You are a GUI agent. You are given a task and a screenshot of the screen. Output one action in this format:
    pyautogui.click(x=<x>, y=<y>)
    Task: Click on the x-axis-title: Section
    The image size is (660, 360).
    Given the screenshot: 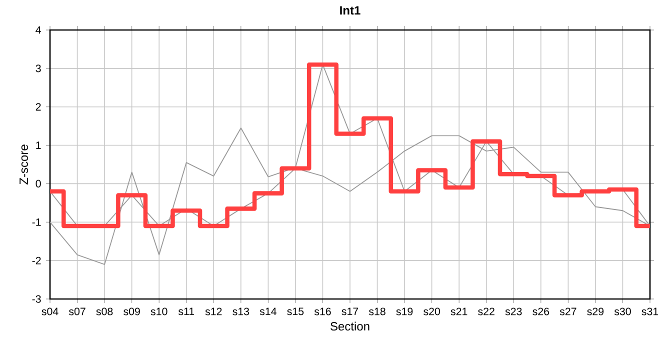 What is the action you would take?
    pyautogui.click(x=350, y=326)
    